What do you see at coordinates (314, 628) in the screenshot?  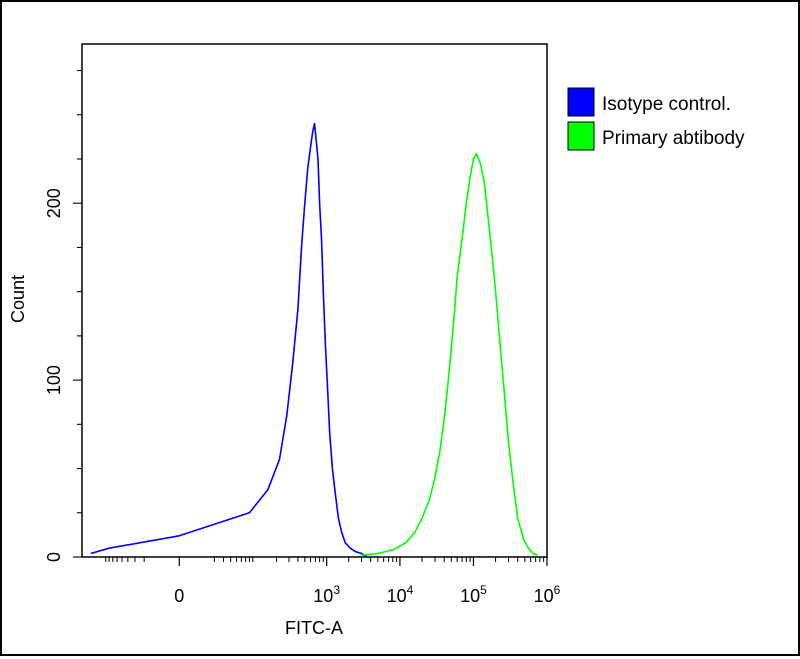 I see `x-axis-label: FITC-A` at bounding box center [314, 628].